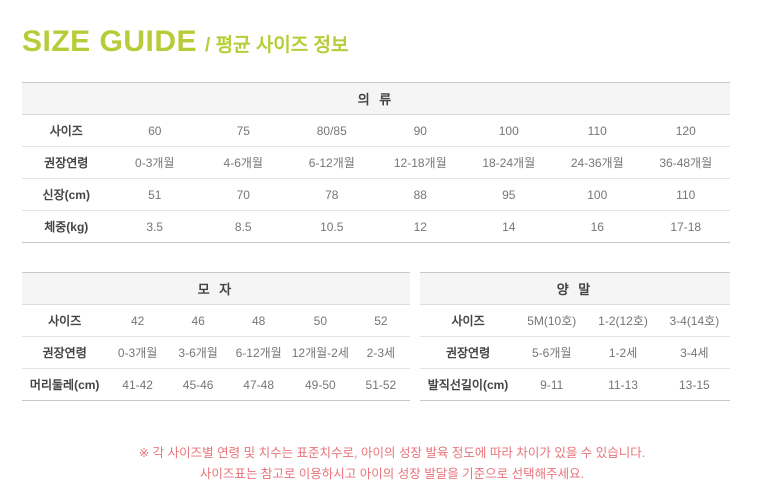 The image size is (784, 501). What do you see at coordinates (320, 320) in the screenshot?
I see `table-cell: 50` at bounding box center [320, 320].